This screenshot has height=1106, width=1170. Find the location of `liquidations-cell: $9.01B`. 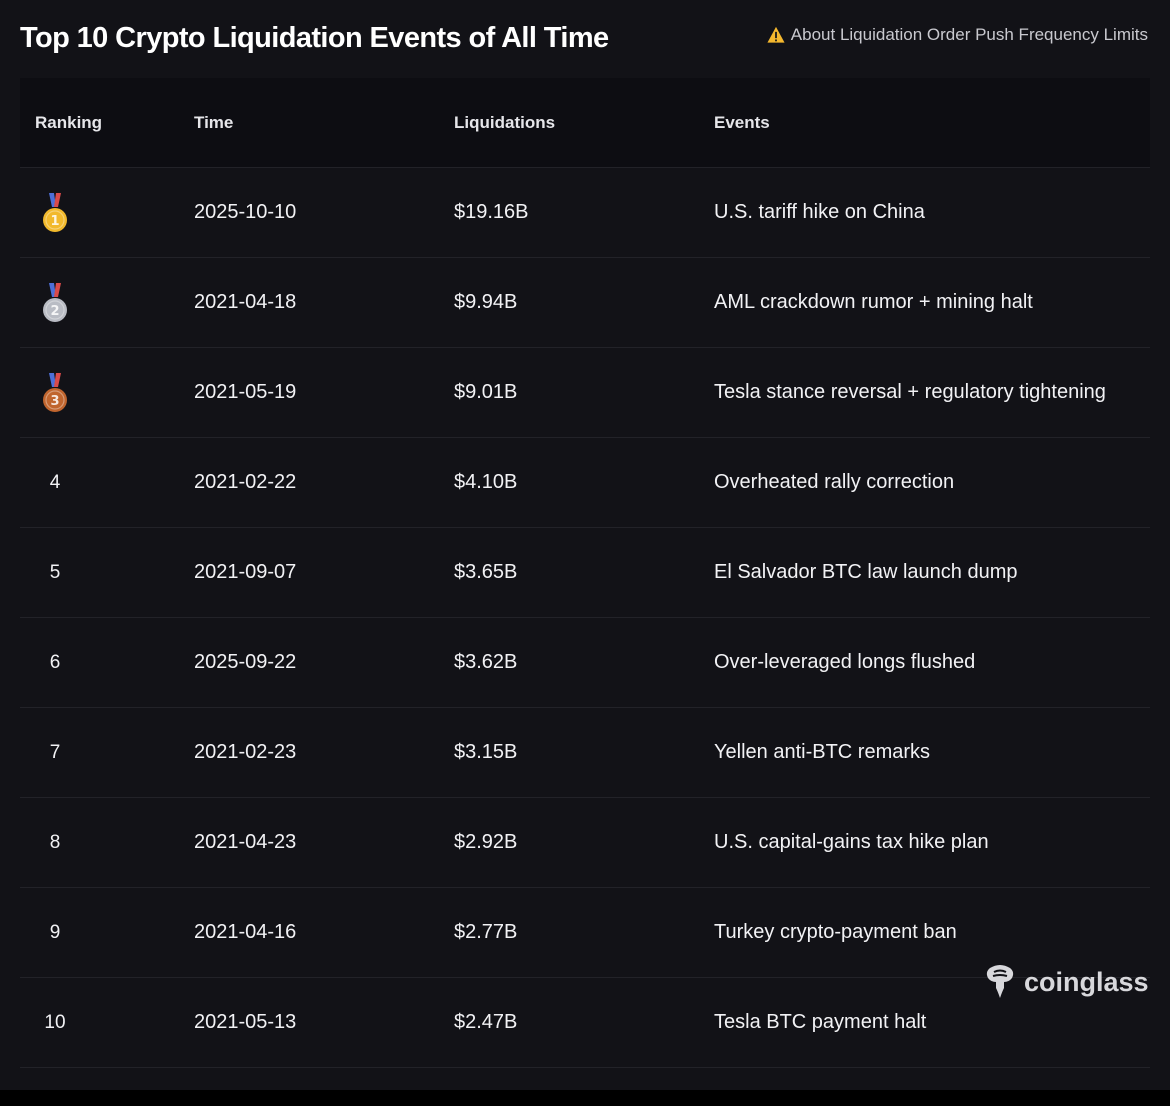

liquidations-cell: $9.01B is located at coordinates (486, 392).